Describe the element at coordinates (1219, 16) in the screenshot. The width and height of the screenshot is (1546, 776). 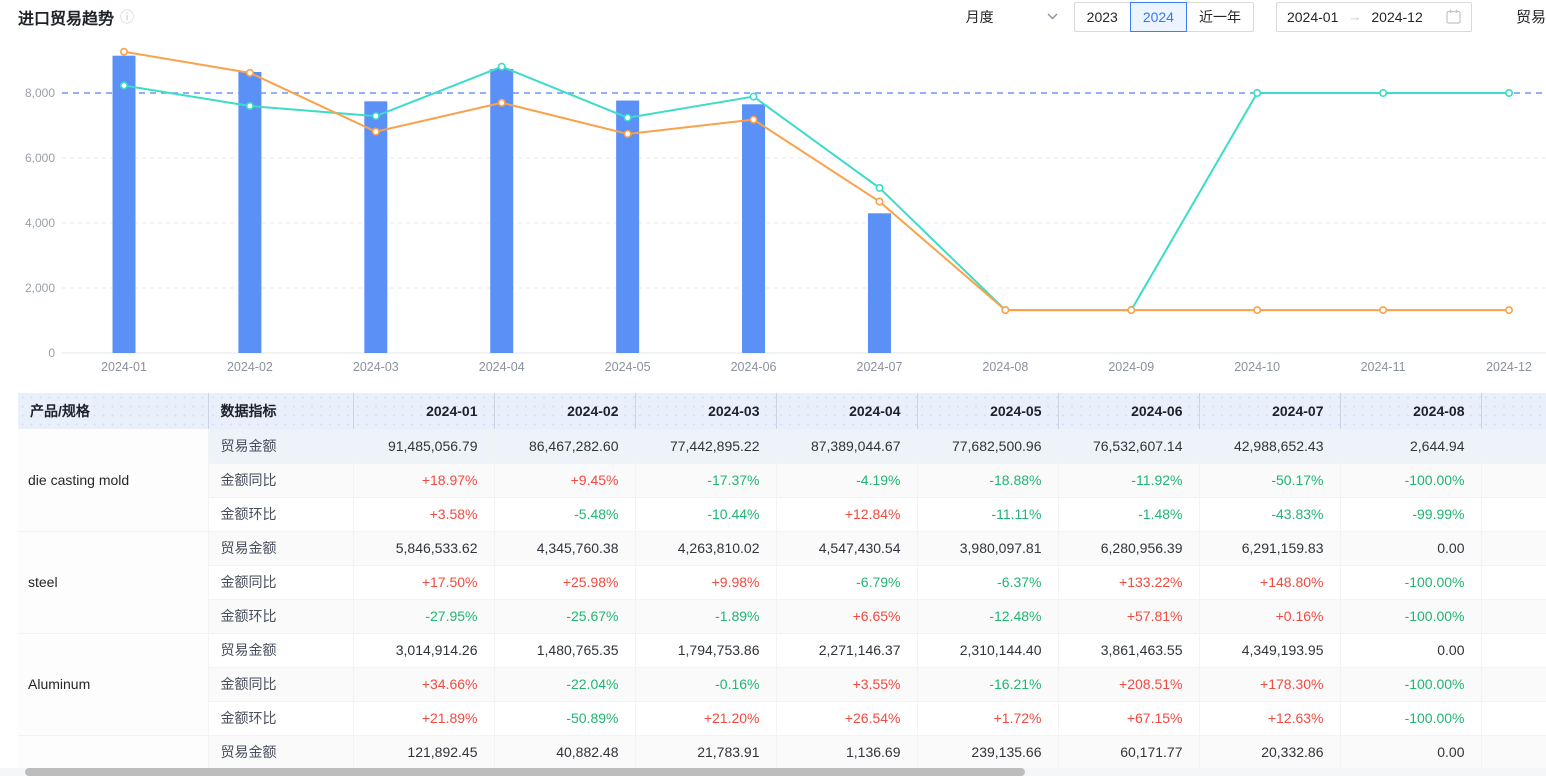
I see `year-button-近一年: 近一年` at that location.